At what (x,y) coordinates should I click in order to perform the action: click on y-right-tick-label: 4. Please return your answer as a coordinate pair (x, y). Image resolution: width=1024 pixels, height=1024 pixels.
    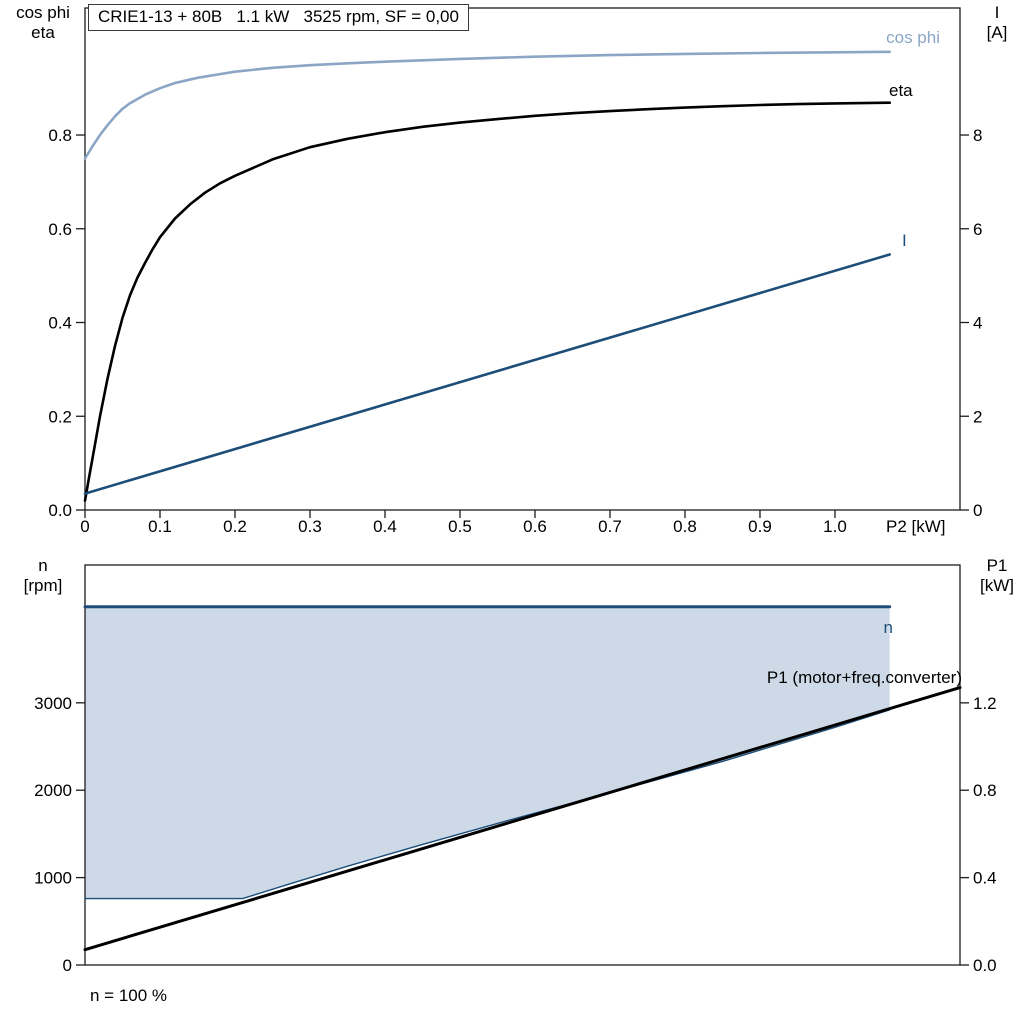
    Looking at the image, I should click on (977, 323).